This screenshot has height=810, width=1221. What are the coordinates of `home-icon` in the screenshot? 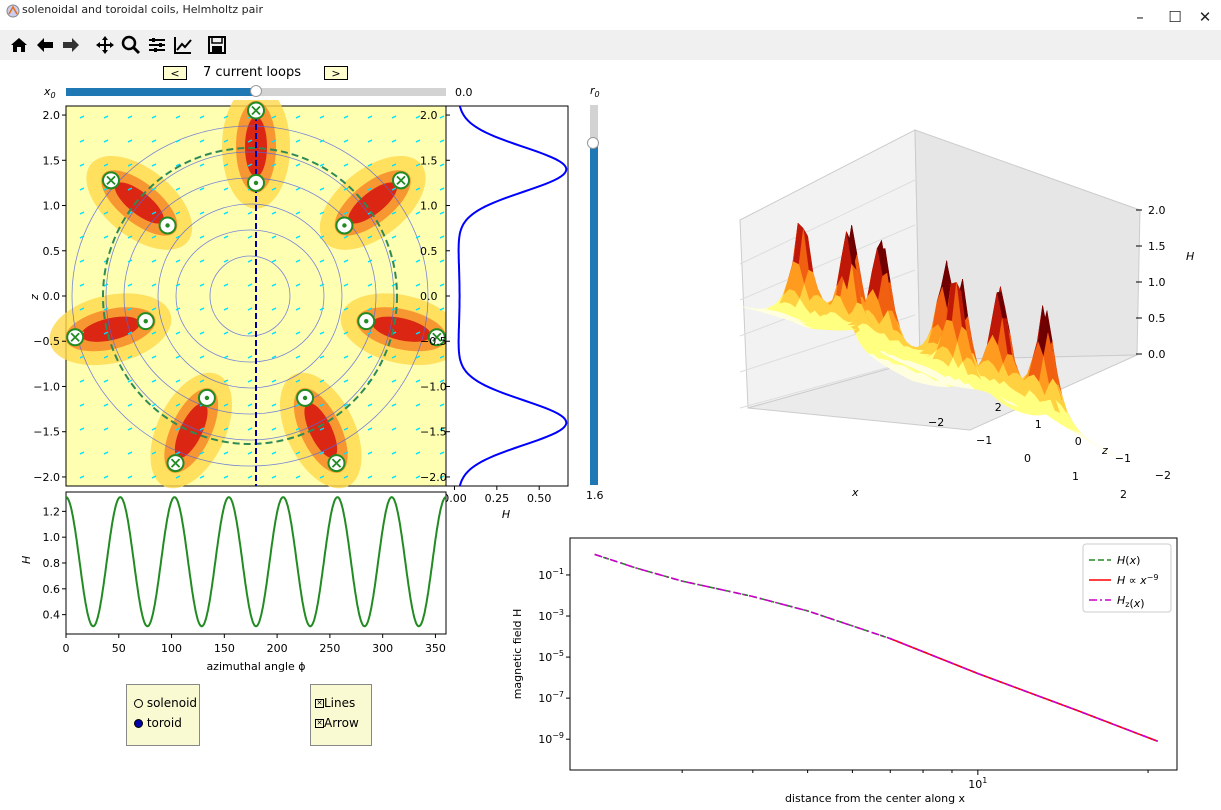 It's located at (19, 45).